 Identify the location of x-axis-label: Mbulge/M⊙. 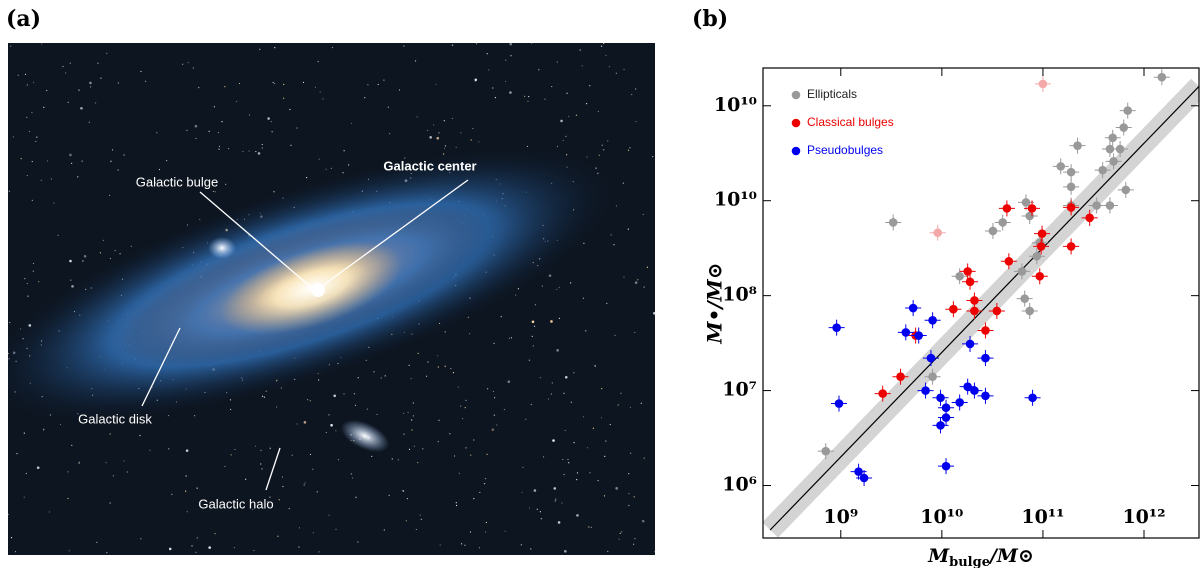
(980, 556).